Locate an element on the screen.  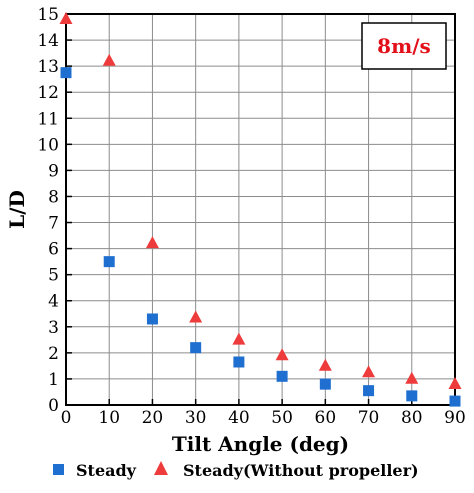
y-tick-label: 13 is located at coordinates (48, 67).